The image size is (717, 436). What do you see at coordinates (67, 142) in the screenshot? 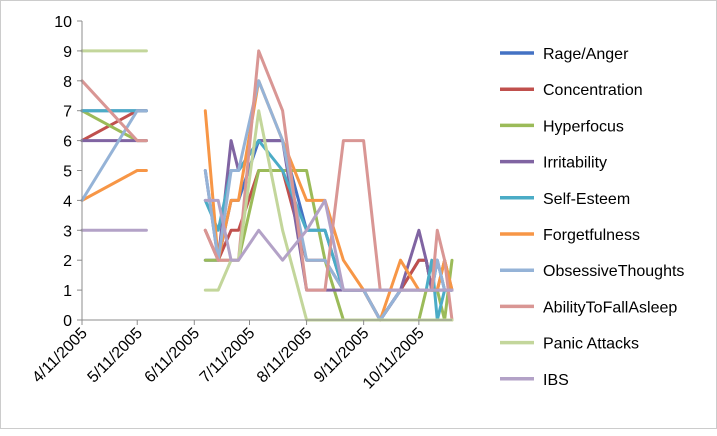
I see `y-tick-label: 6` at bounding box center [67, 142].